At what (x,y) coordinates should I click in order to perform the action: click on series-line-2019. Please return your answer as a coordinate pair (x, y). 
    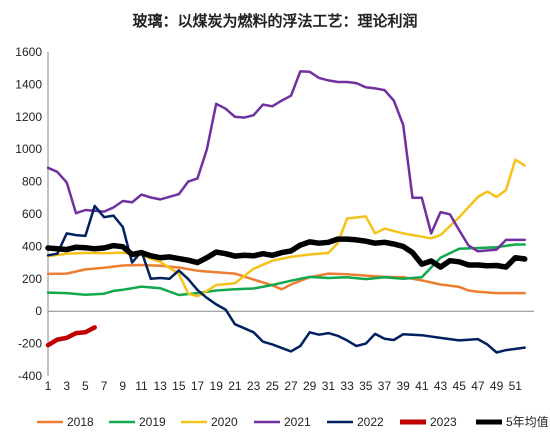
    Looking at the image, I should click on (286, 270).